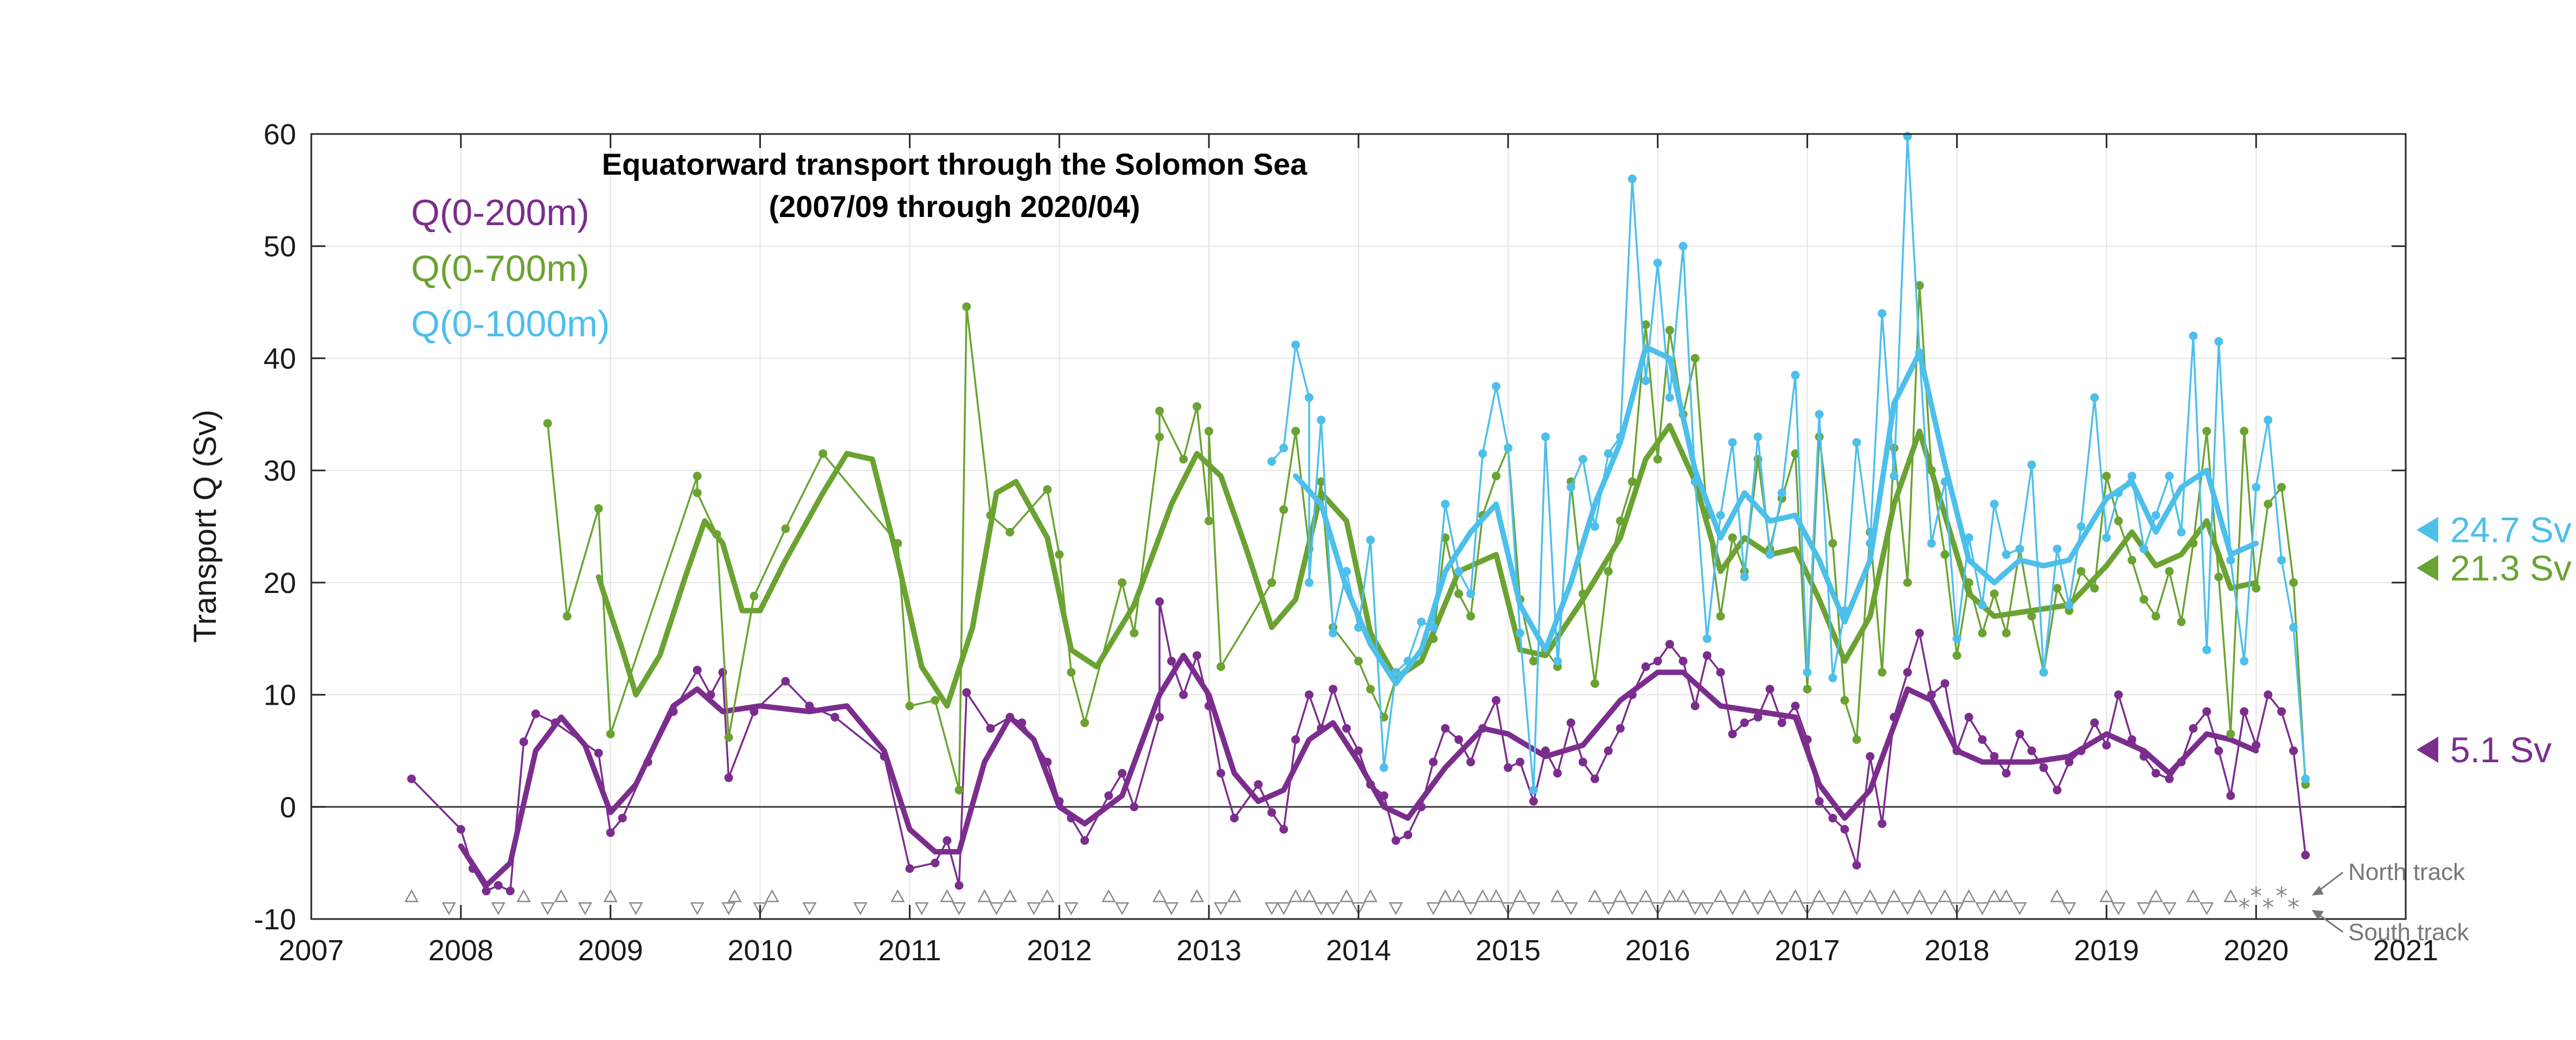 The height and width of the screenshot is (1040, 2576). What do you see at coordinates (610, 950) in the screenshot?
I see `x-tick-label: 2009` at bounding box center [610, 950].